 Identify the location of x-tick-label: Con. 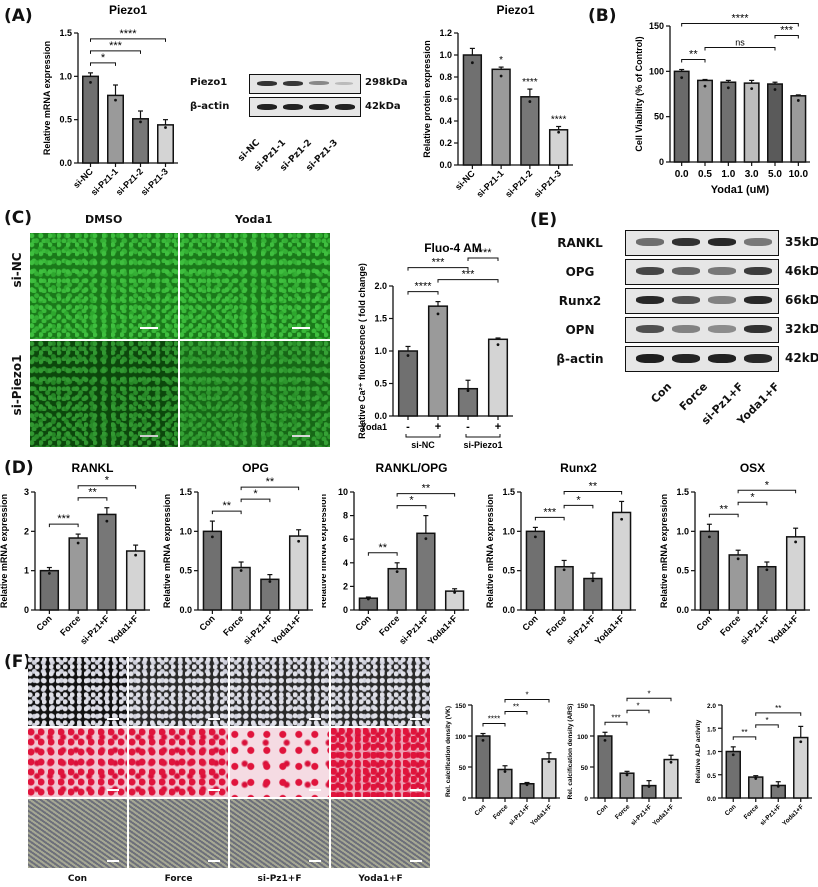
(362, 622).